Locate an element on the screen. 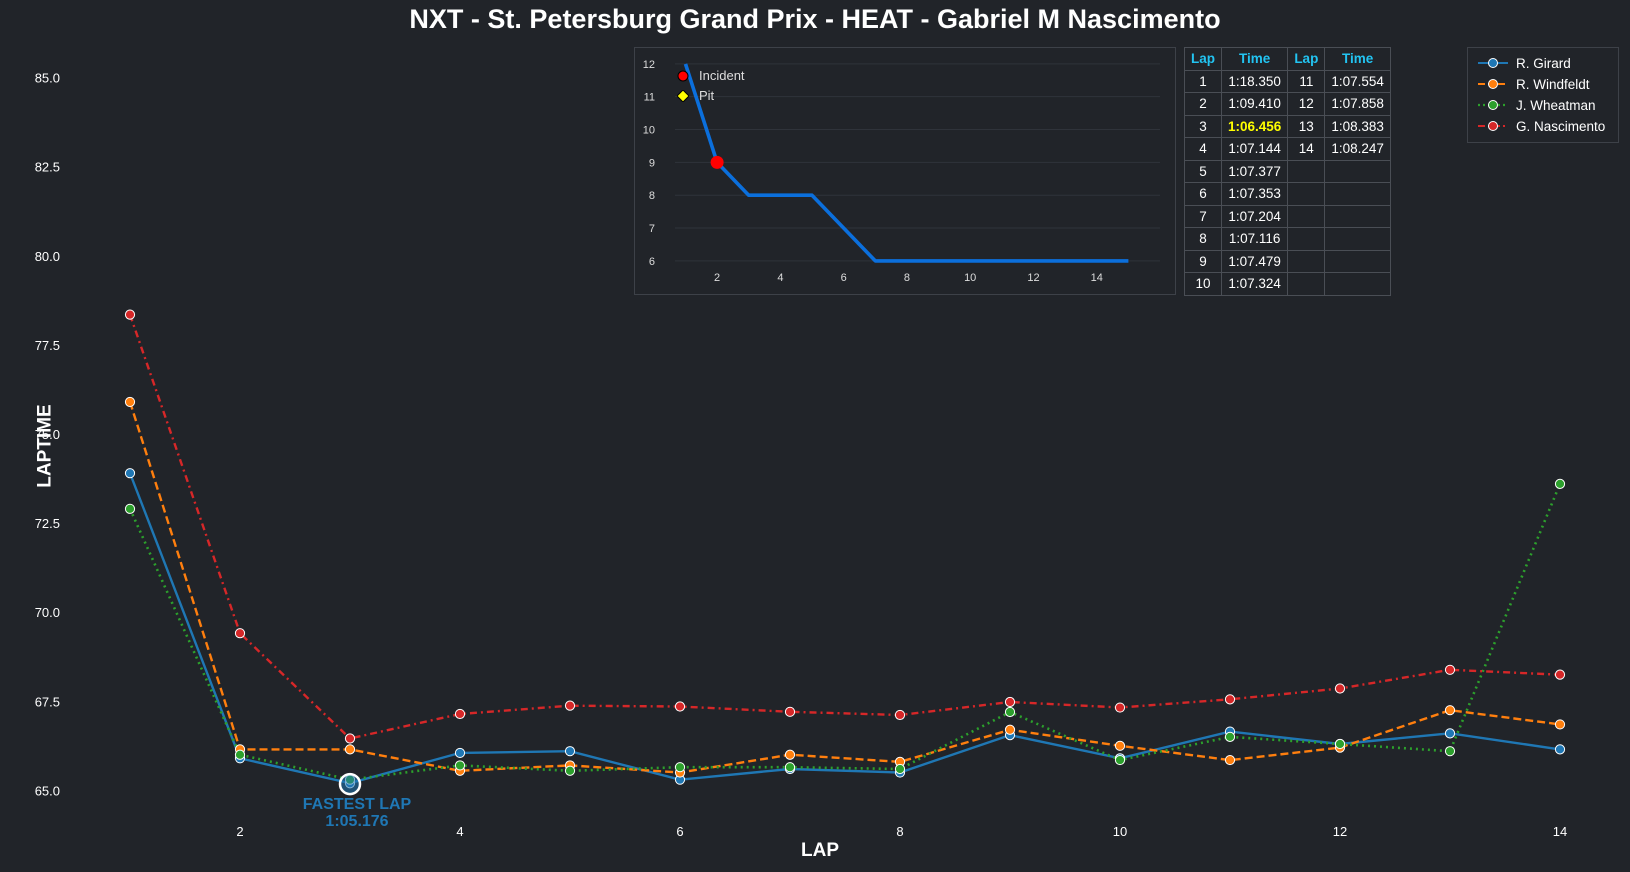 Image resolution: width=1630 pixels, height=872 pixels. inset-legend-incident: Incident is located at coordinates (711, 75).